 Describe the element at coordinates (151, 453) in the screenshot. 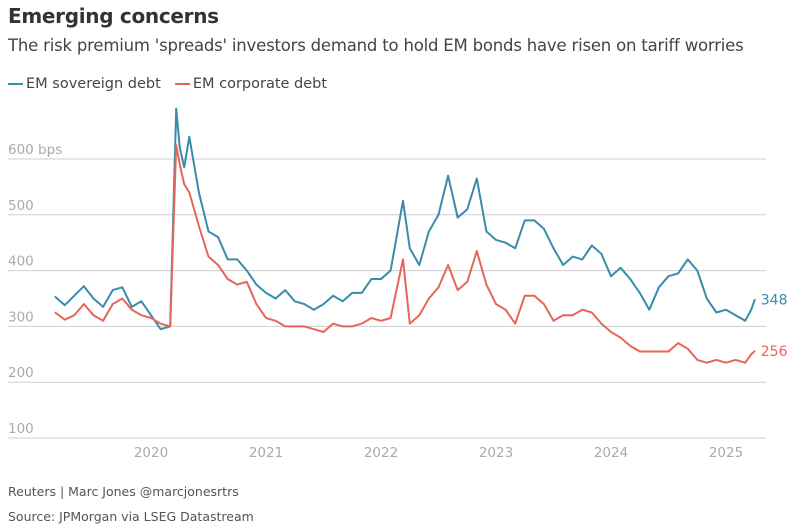

I see `x-tick-label: 2020` at that location.